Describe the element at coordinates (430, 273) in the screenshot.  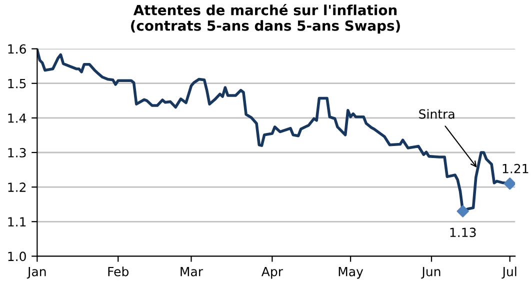
I see `x-tick-label: Jun` at that location.